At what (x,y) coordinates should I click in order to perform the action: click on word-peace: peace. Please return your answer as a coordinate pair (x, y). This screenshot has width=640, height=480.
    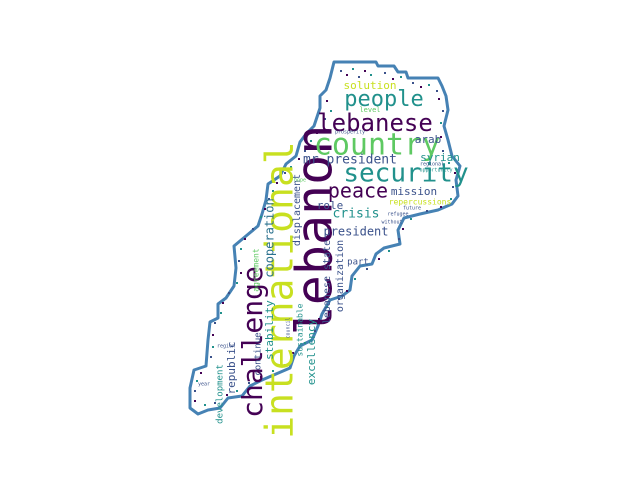
    Looking at the image, I should click on (358, 191).